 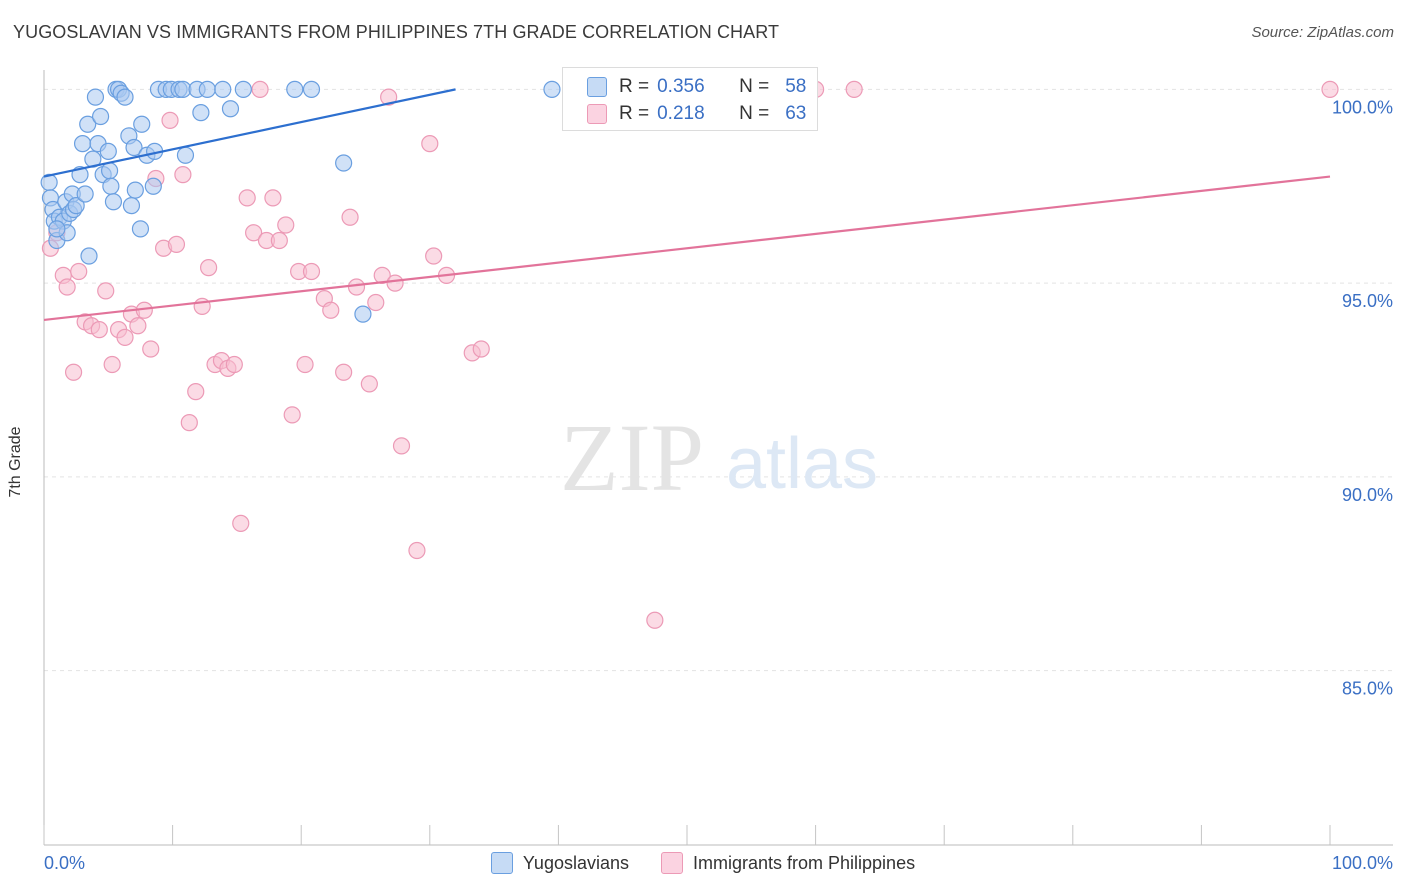 What do you see at coordinates (1322, 32) in the screenshot?
I see `source-label: Source: ZipAtlas.com` at bounding box center [1322, 32].